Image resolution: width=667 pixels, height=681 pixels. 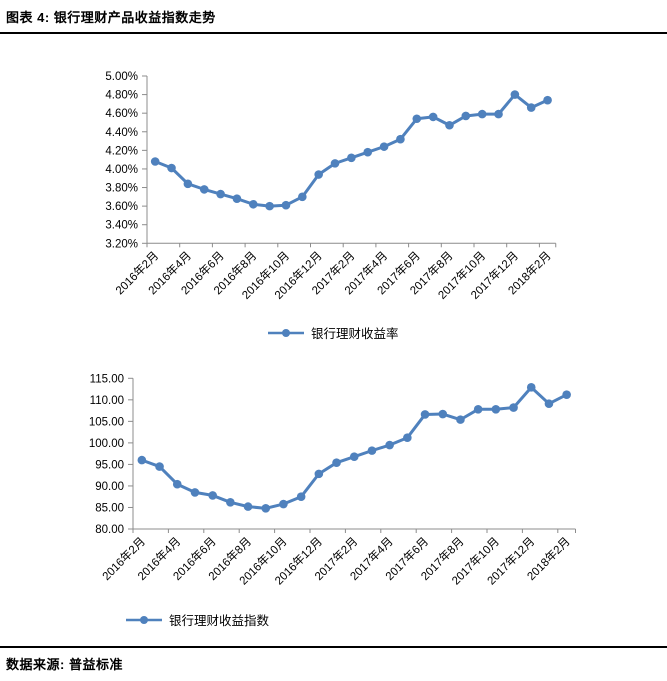 What do you see at coordinates (333, 647) in the screenshot?
I see `footer-divider-line` at bounding box center [333, 647].